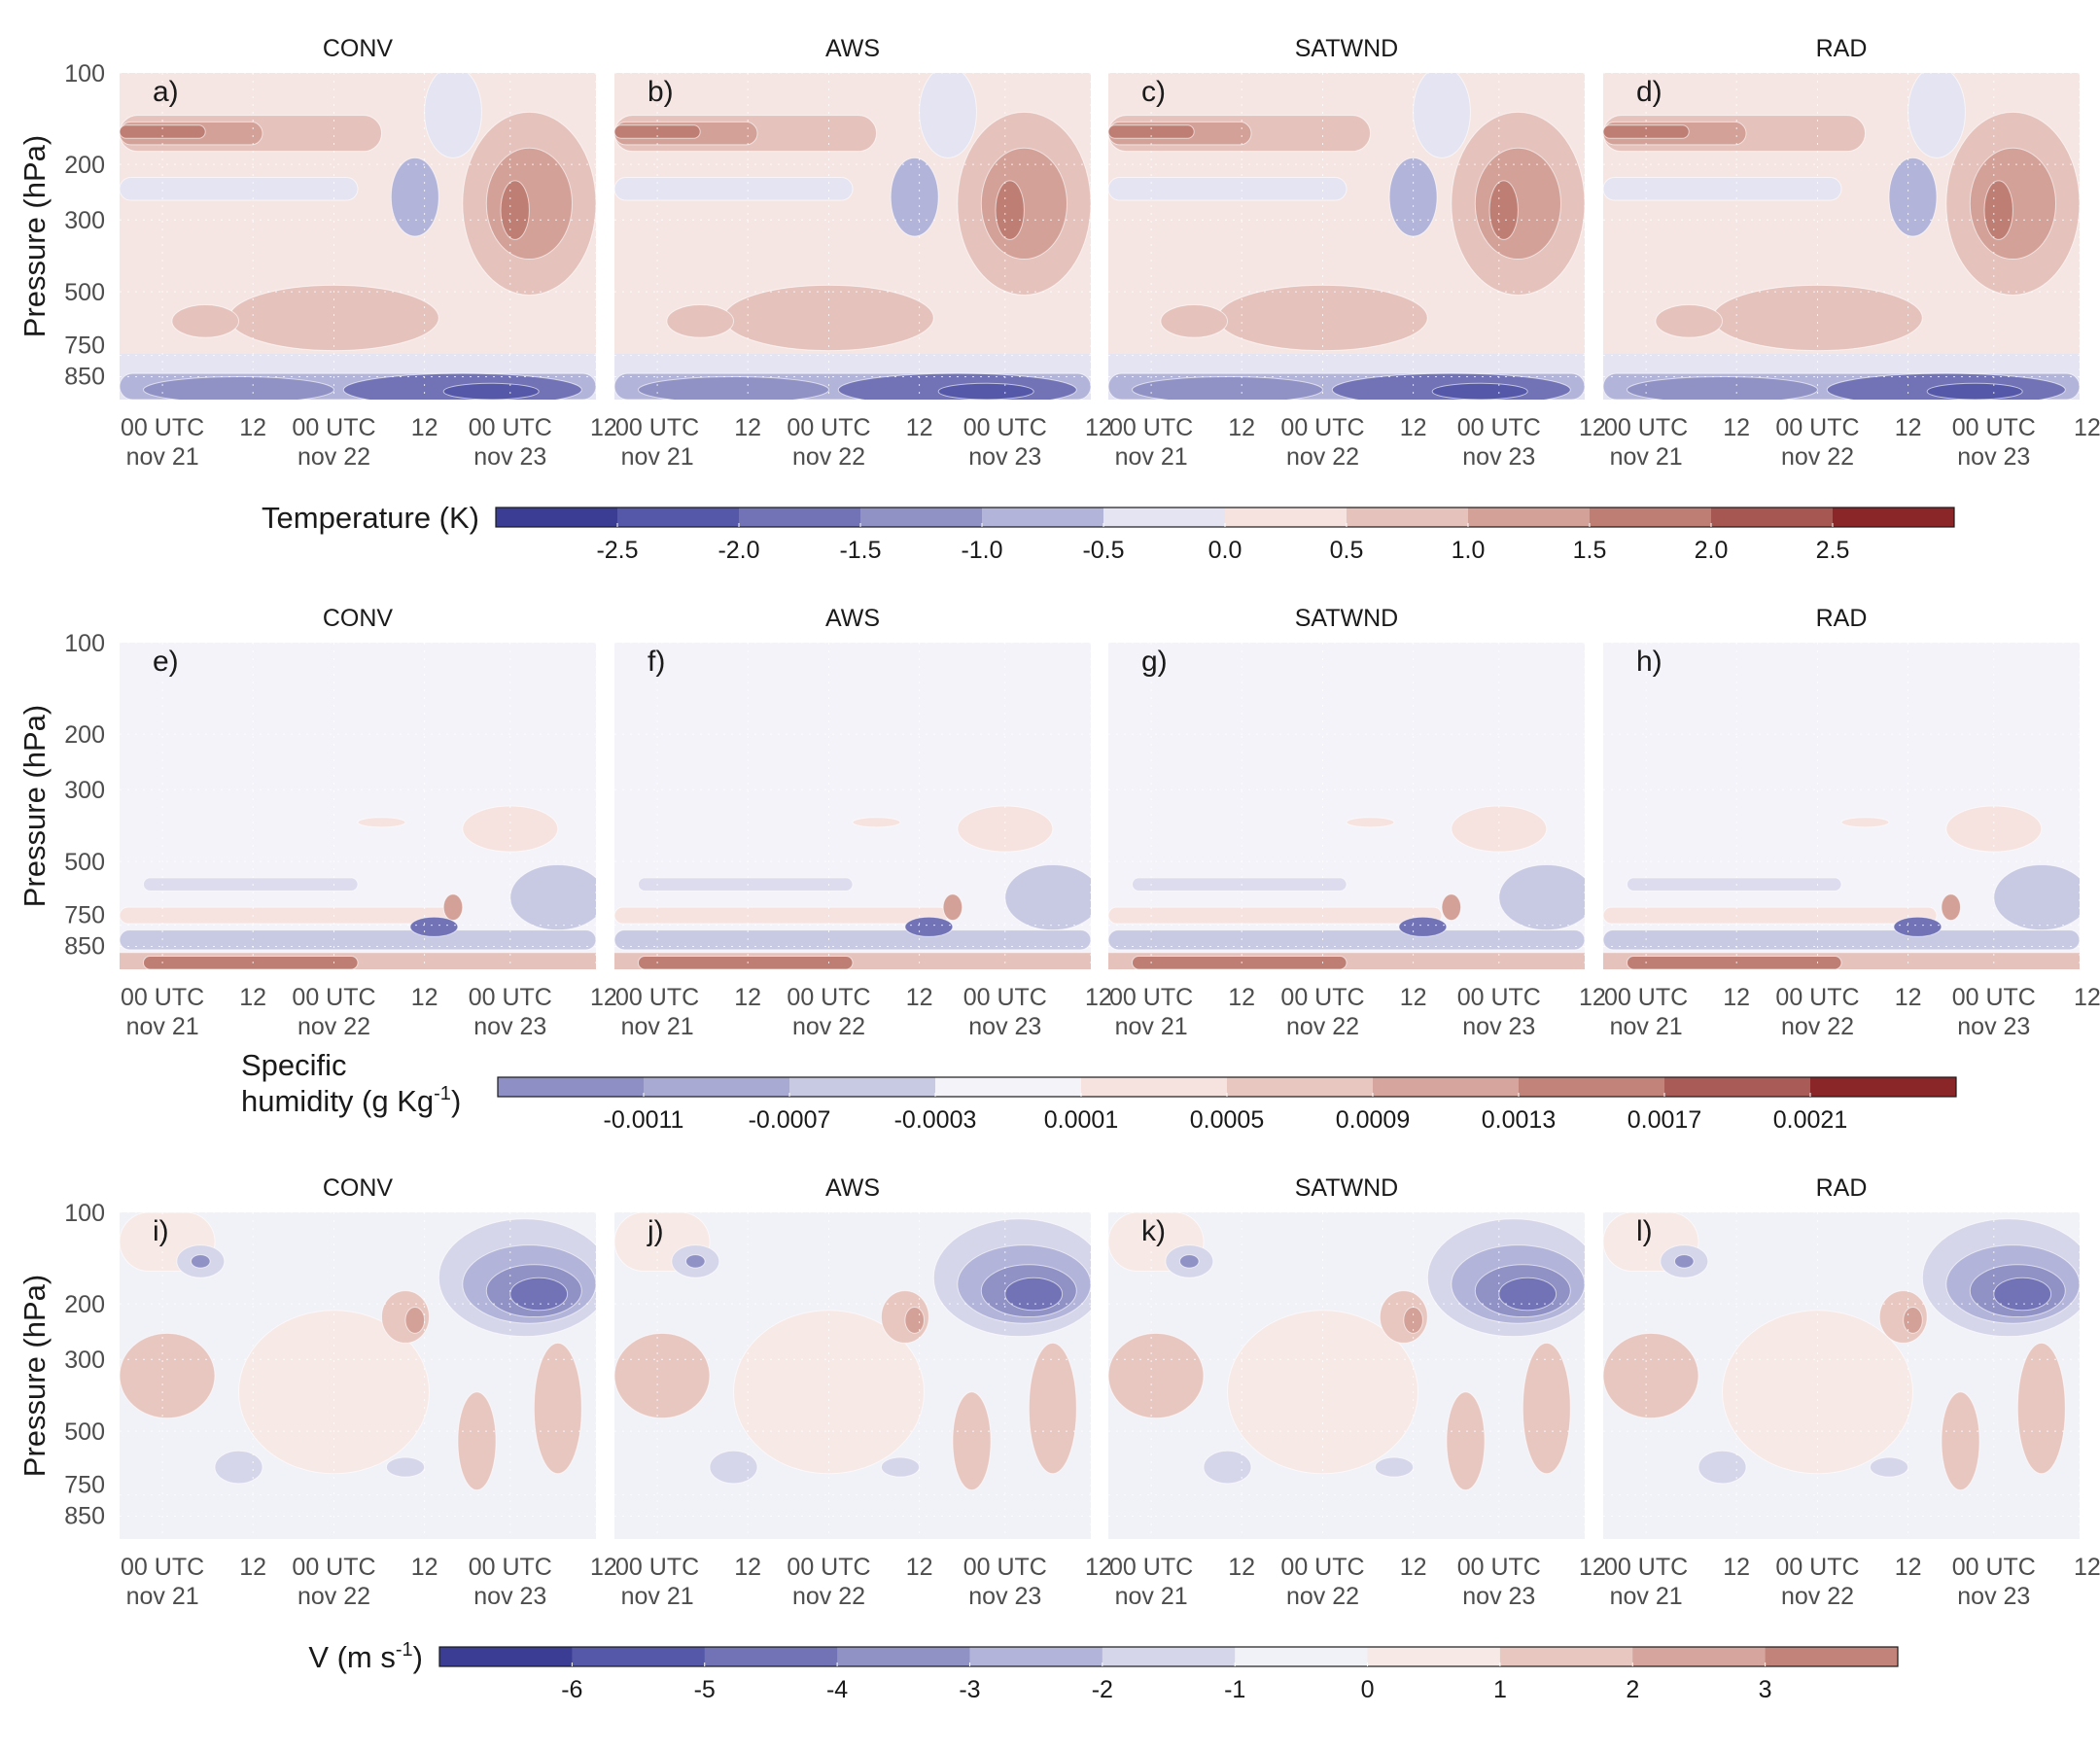  Describe the element at coordinates (1519, 1120) in the screenshot. I see `colorbar-tick-label: 0.0013` at that location.